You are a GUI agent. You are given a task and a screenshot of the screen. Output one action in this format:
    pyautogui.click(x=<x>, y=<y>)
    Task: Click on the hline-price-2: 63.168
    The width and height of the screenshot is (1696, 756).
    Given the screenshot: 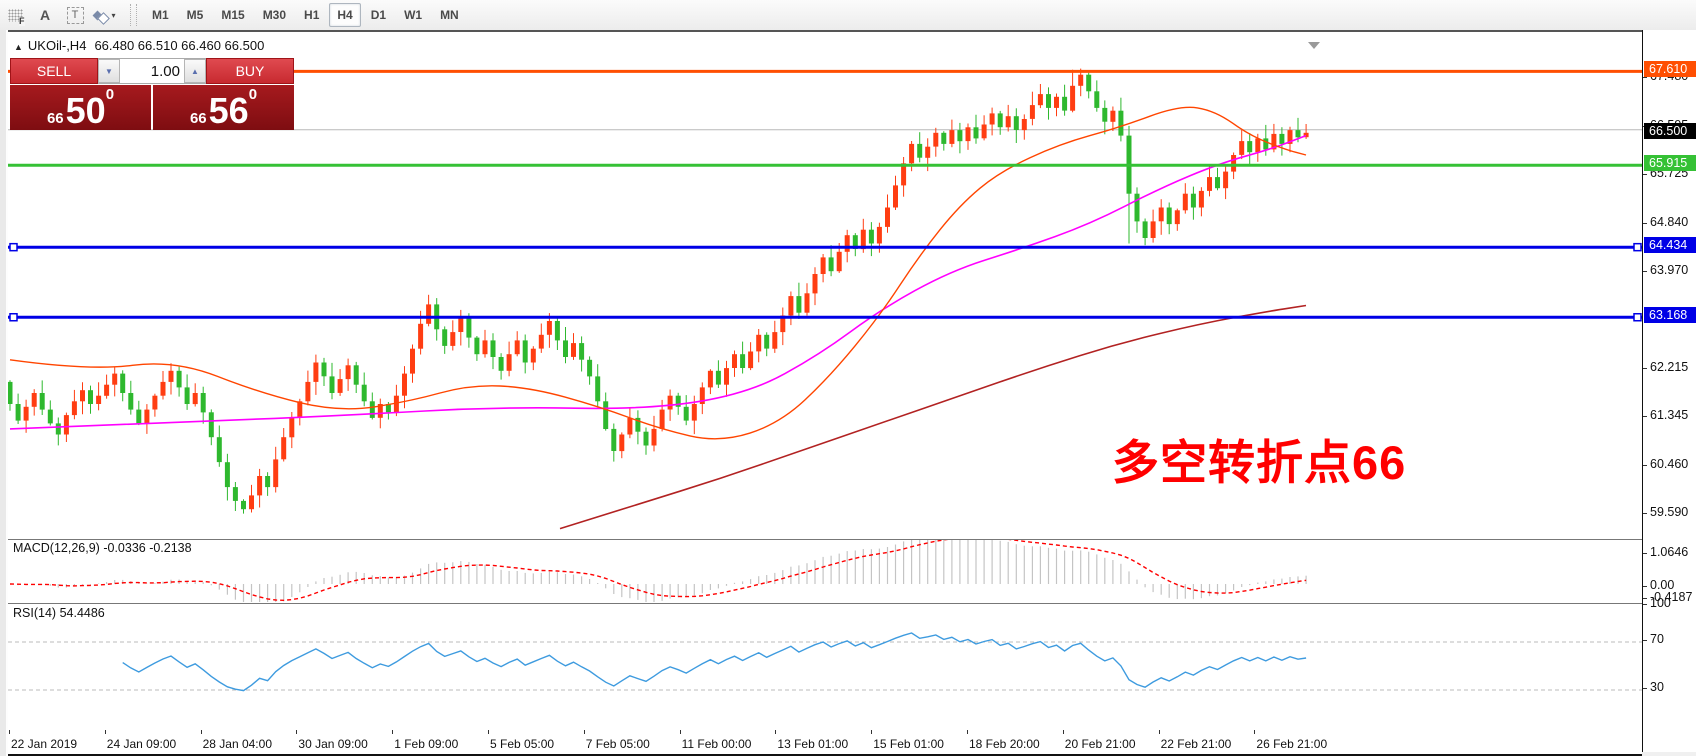 What is the action you would take?
    pyautogui.click(x=1670, y=315)
    